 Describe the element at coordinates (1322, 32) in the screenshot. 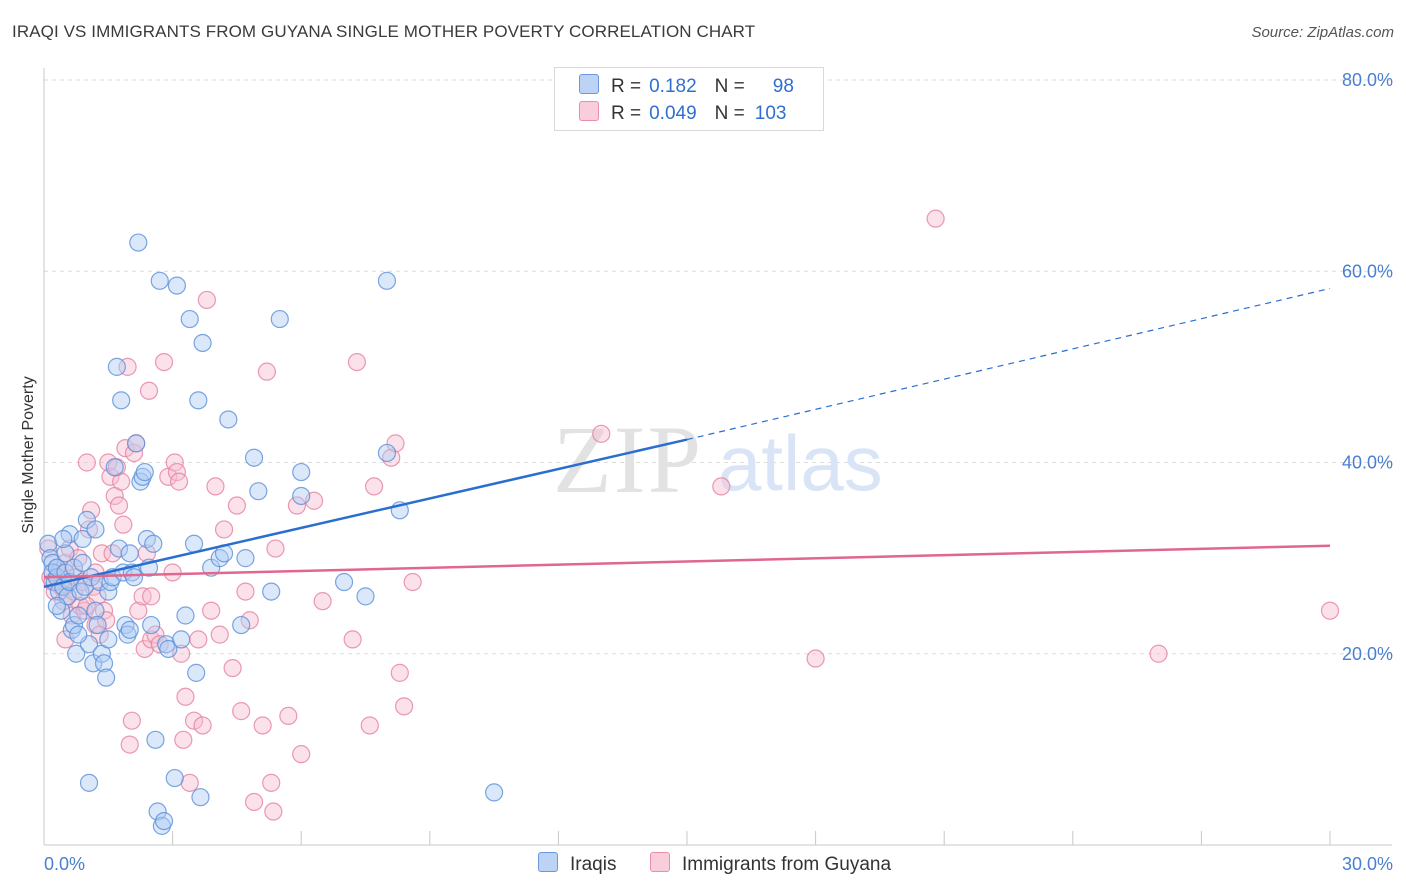

I see `source-credit: Source: ZipAtlas.com` at that location.